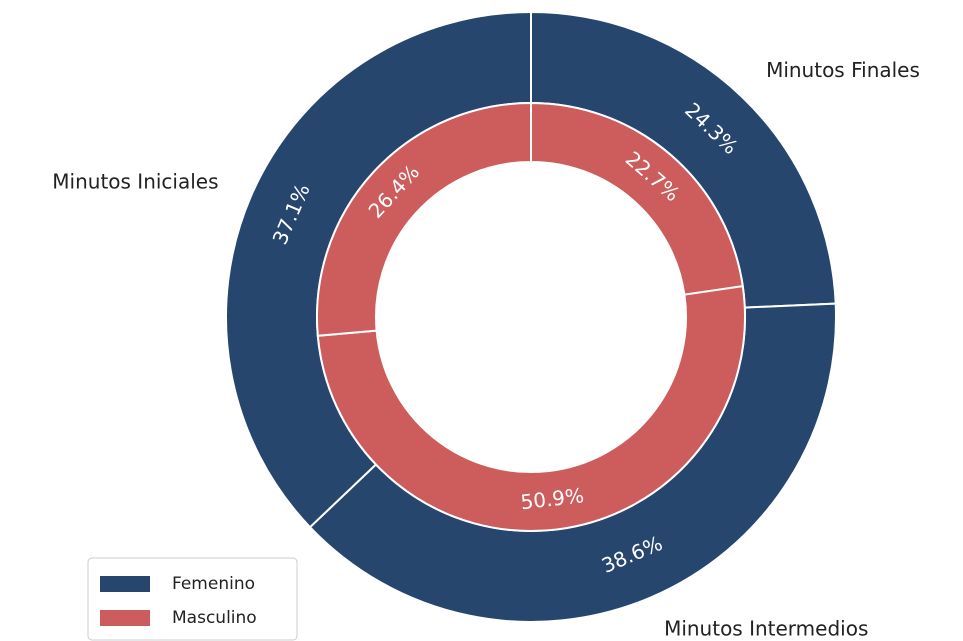 Image resolution: width=963 pixels, height=641 pixels. Describe the element at coordinates (843, 70) in the screenshot. I see `category-label: Minutos Finales` at that location.